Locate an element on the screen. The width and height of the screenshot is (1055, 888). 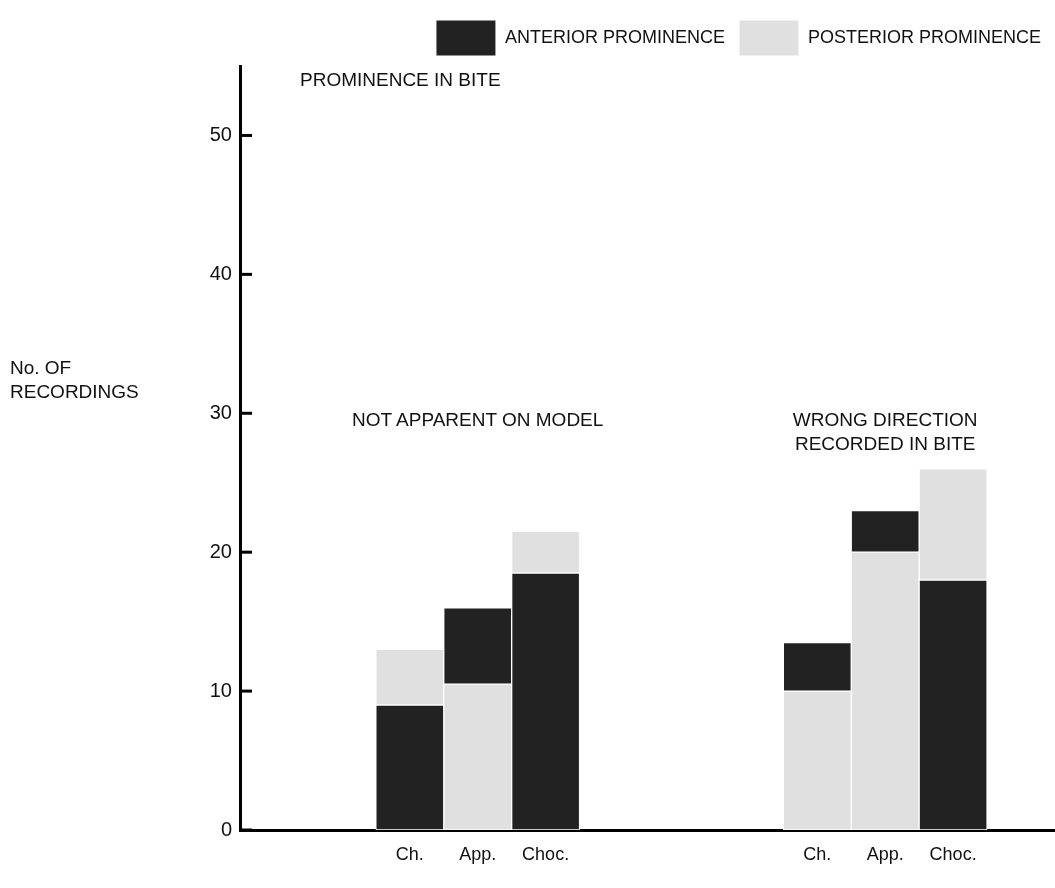
y-axis-title: No. OF RECORDINGS is located at coordinates (75, 380).